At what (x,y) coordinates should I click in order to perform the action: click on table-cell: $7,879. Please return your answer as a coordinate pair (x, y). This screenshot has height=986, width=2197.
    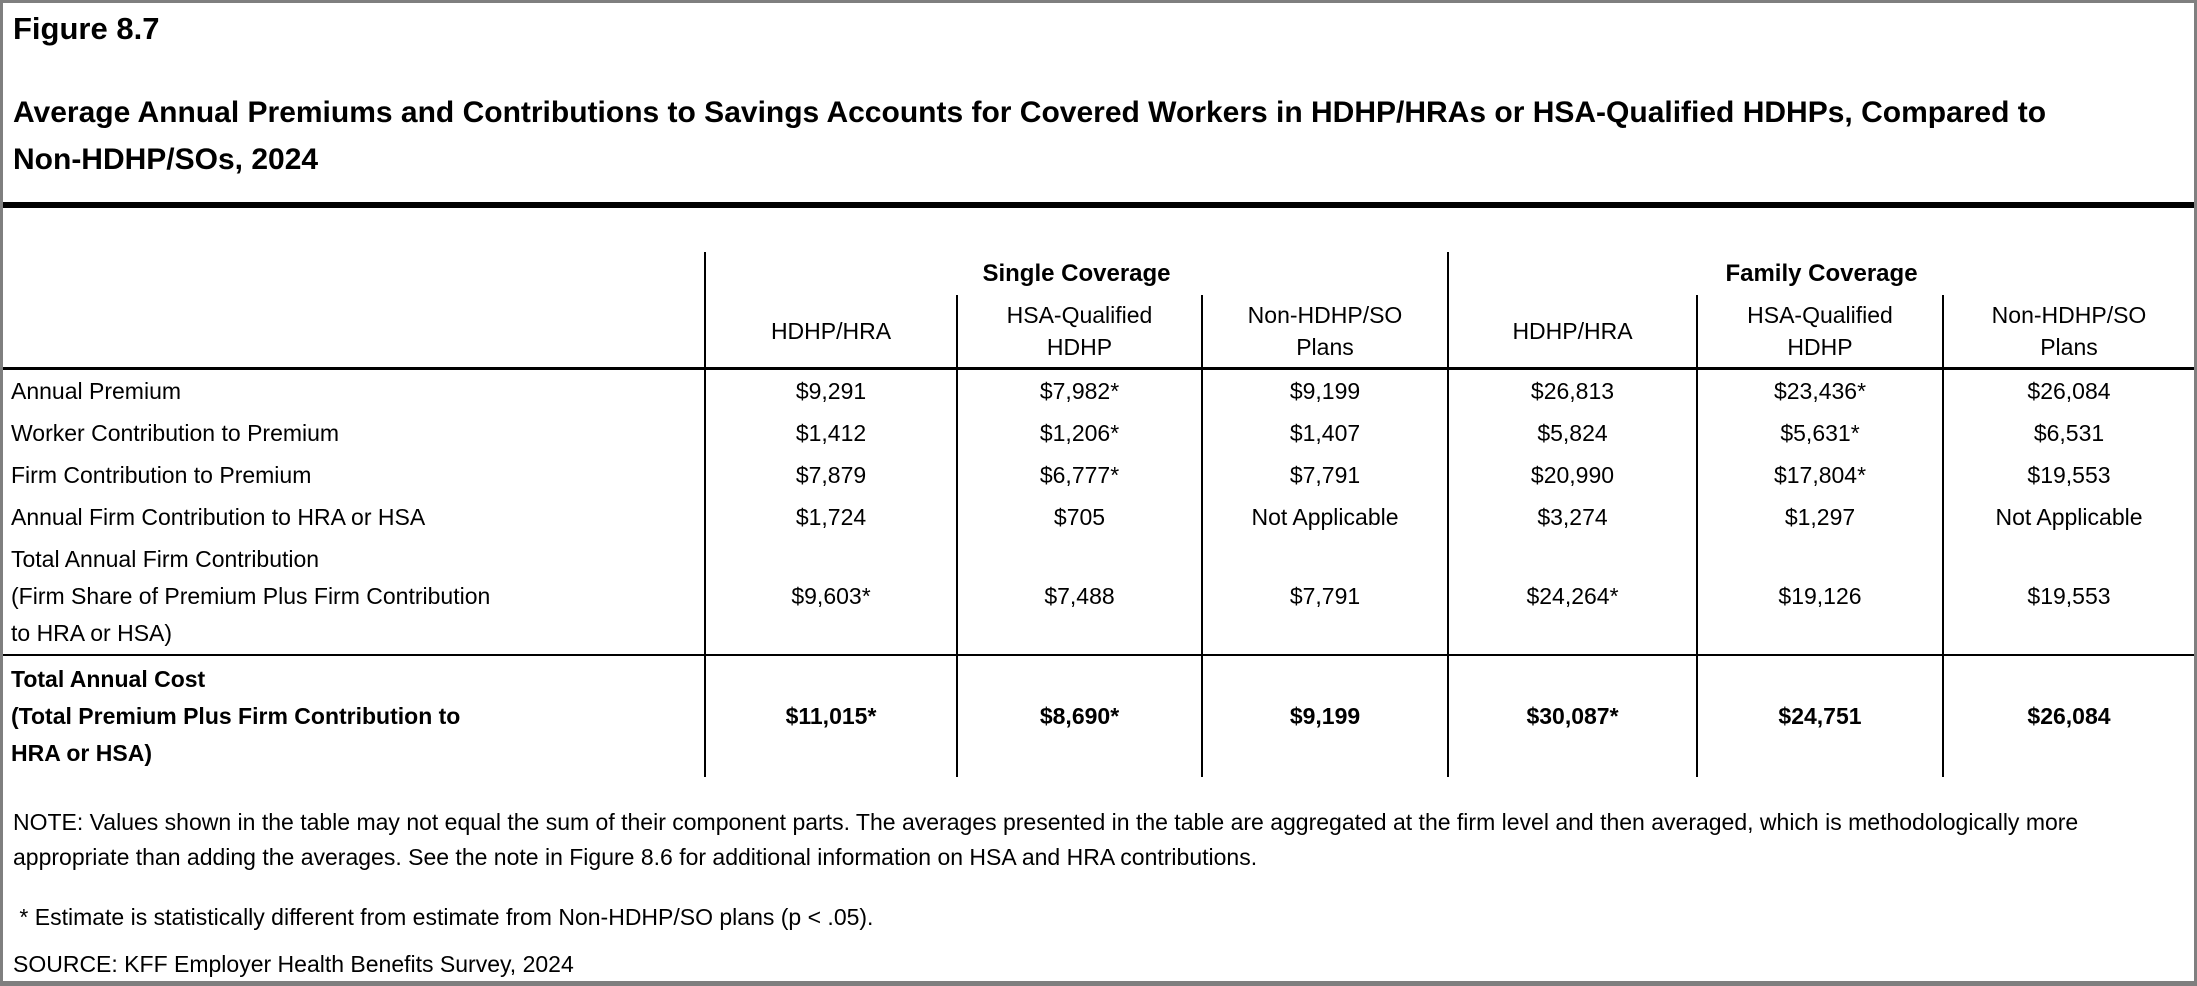
    Looking at the image, I should click on (832, 475).